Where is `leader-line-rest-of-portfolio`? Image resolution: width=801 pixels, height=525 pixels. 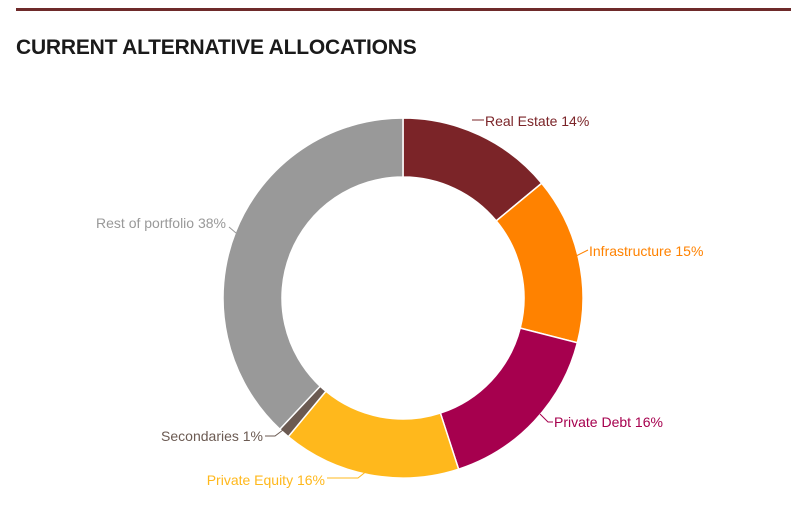 leader-line-rest-of-portfolio is located at coordinates (232, 230).